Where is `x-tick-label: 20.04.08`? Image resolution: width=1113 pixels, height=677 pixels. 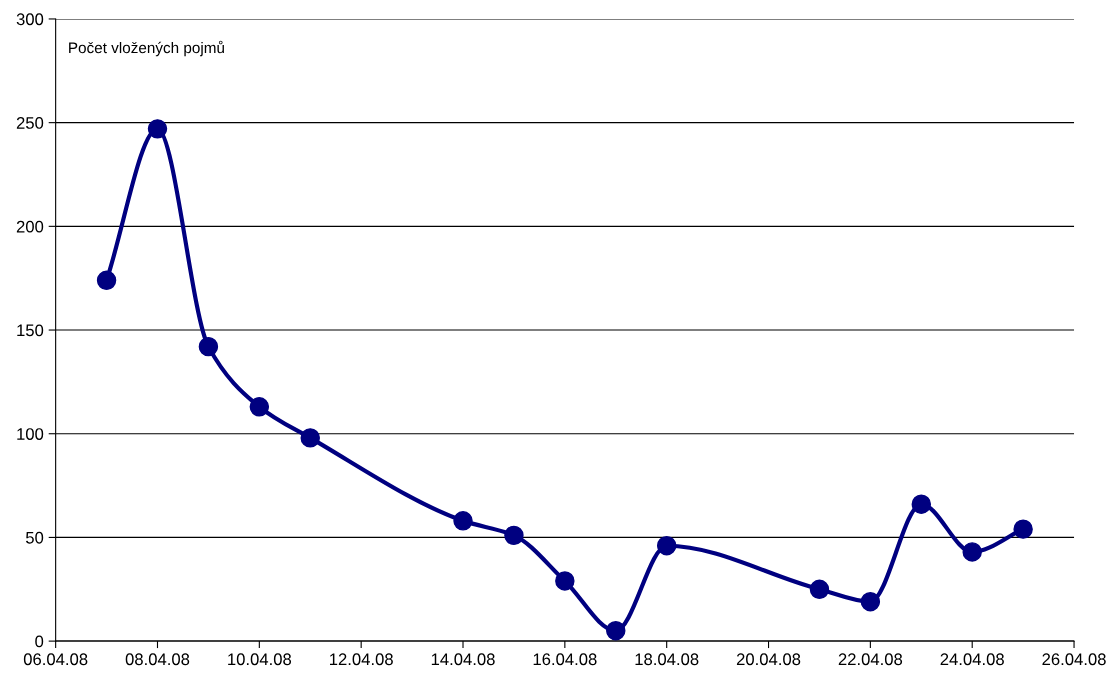
x-tick-label: 20.04.08 is located at coordinates (768, 659).